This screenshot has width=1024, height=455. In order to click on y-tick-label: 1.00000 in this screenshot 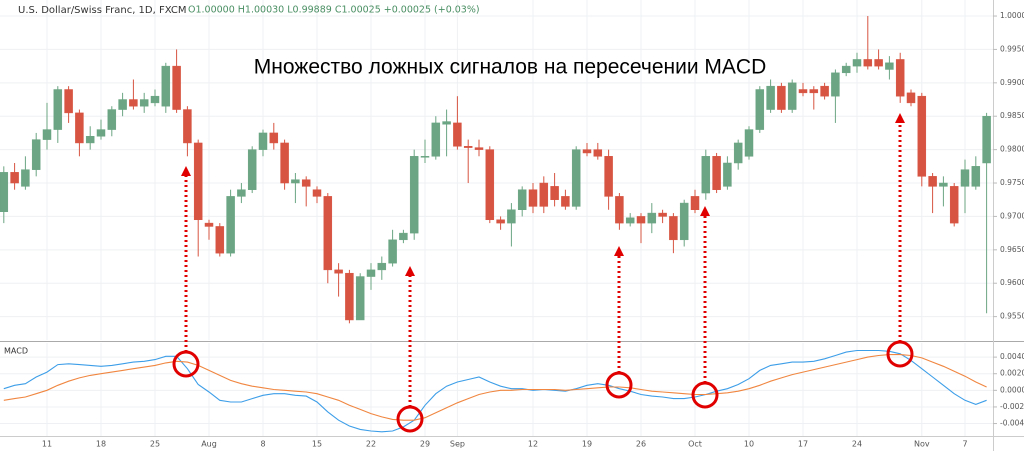, I will do `click(1012, 15)`.